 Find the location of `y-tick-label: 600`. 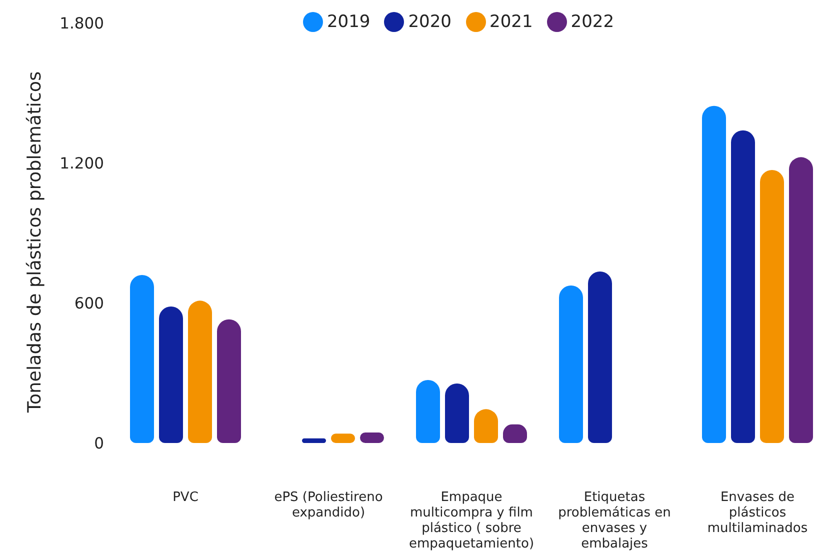

y-tick-label: 600 is located at coordinates (89, 303).